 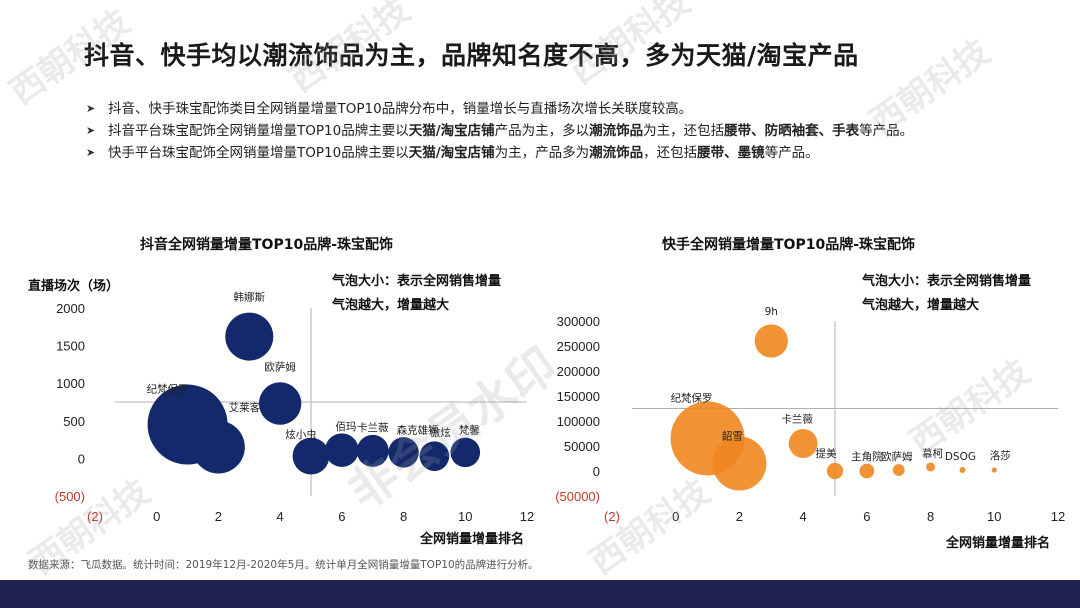 I want to click on bullet-text: 腰带、墨镜, so click(x=731, y=153).